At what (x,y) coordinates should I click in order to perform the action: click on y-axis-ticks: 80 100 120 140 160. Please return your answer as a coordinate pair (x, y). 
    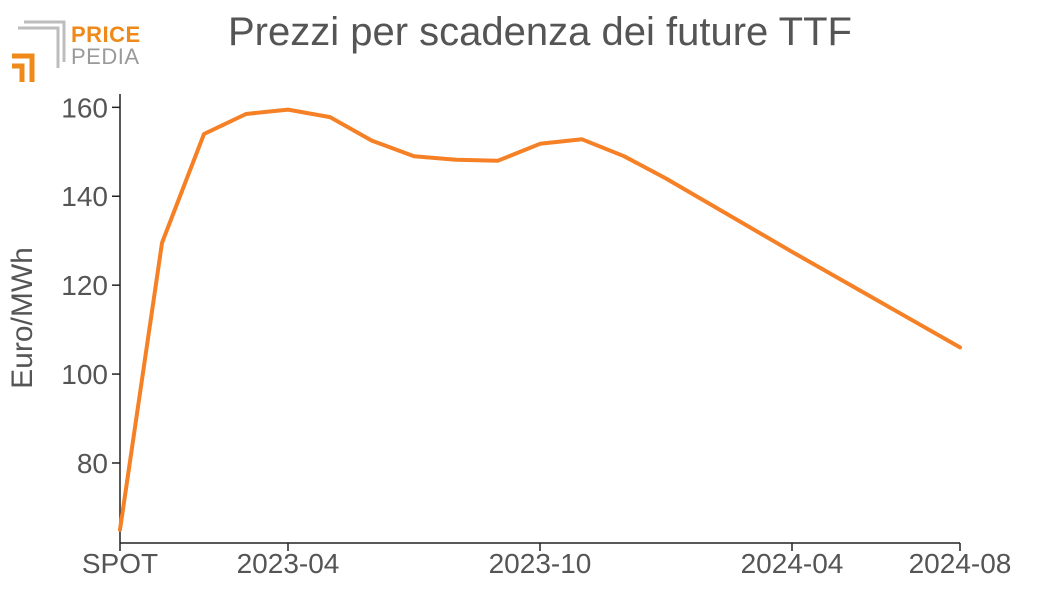
    Looking at the image, I should click on (90, 285).